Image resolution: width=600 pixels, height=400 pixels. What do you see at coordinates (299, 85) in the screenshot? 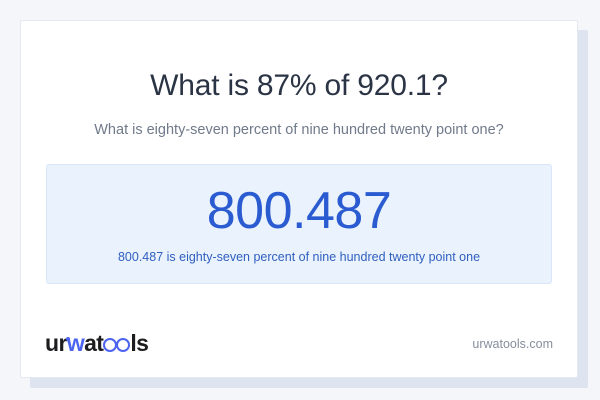
I see `page-title: What is 87% of 920.1?` at bounding box center [299, 85].